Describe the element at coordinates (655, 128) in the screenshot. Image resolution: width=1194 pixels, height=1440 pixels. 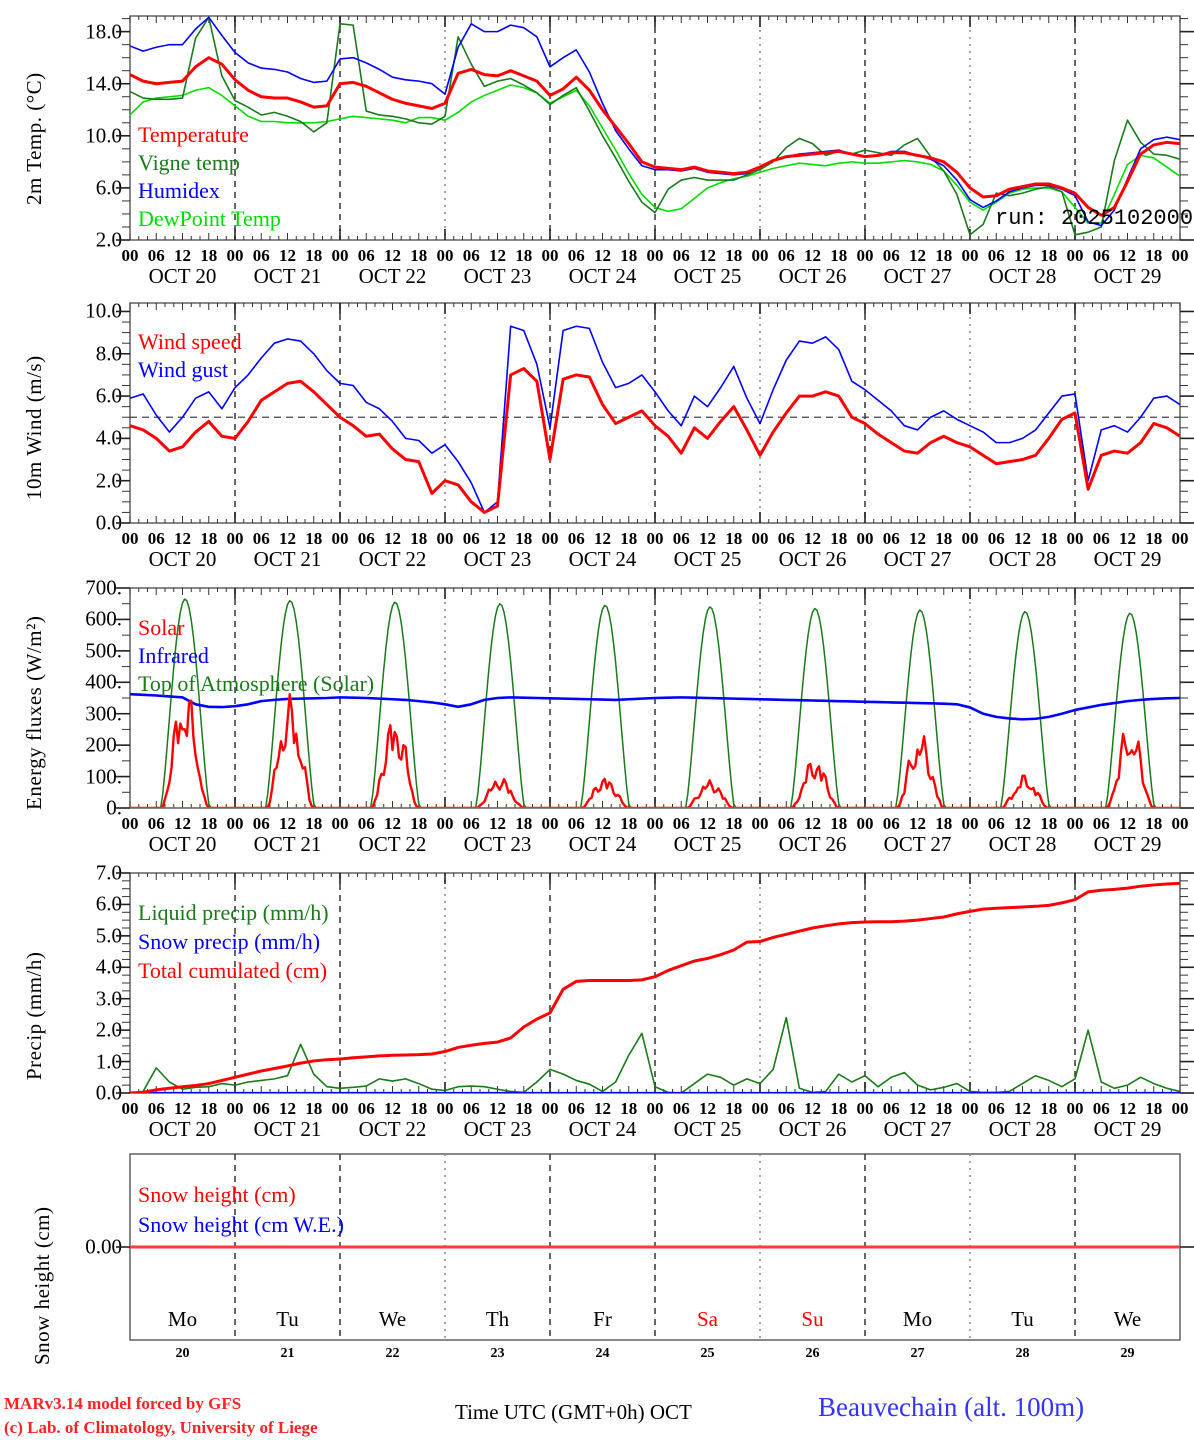
I see `temperature-plot` at that location.